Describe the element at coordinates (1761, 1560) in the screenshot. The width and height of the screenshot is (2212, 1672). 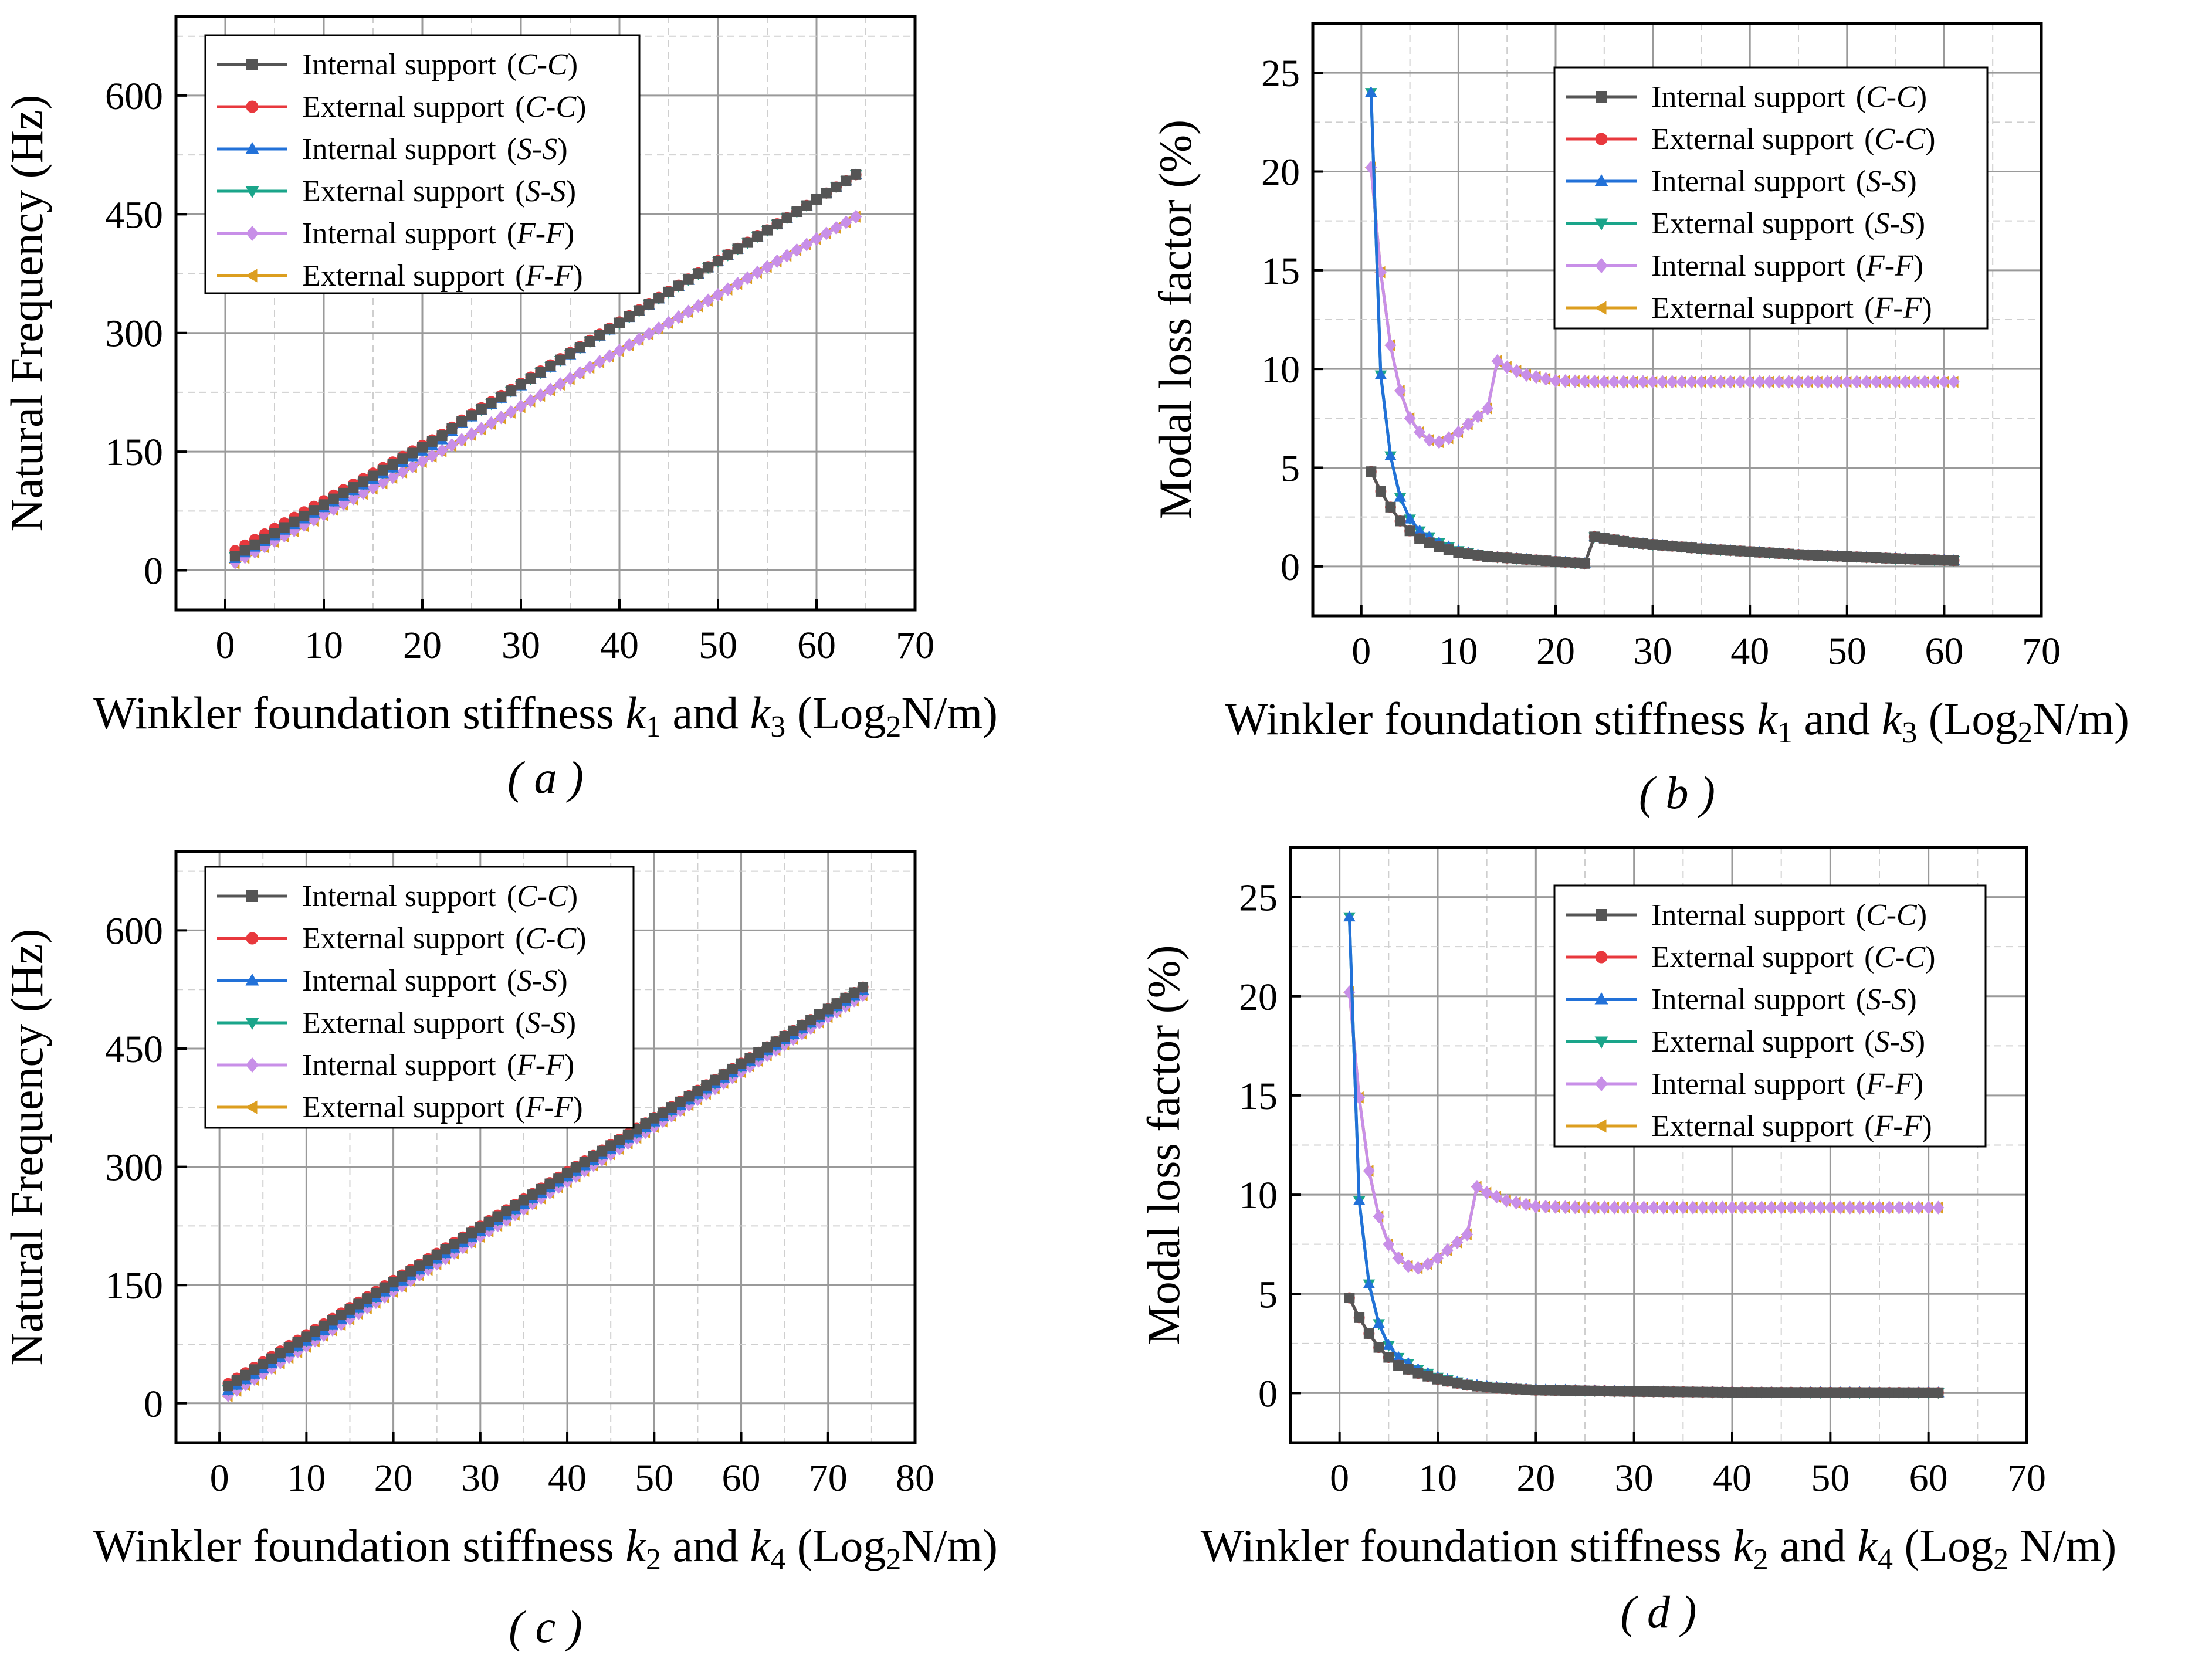
I see `x-axis-title-s1: 2` at that location.